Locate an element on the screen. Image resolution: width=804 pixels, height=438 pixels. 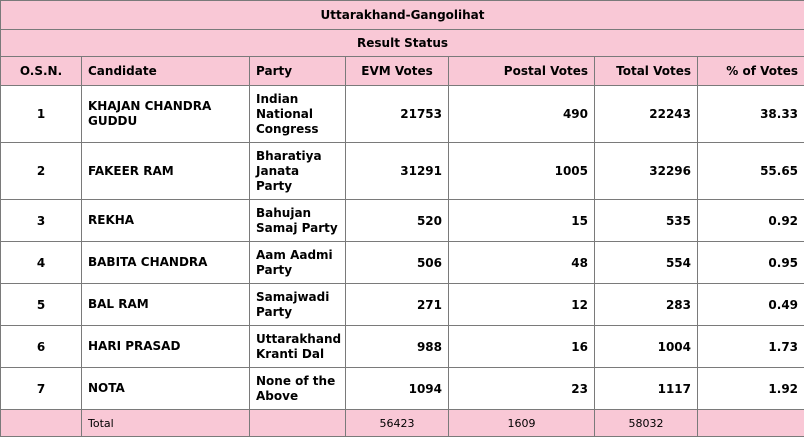
cell-osn: 1 is located at coordinates (41, 114).